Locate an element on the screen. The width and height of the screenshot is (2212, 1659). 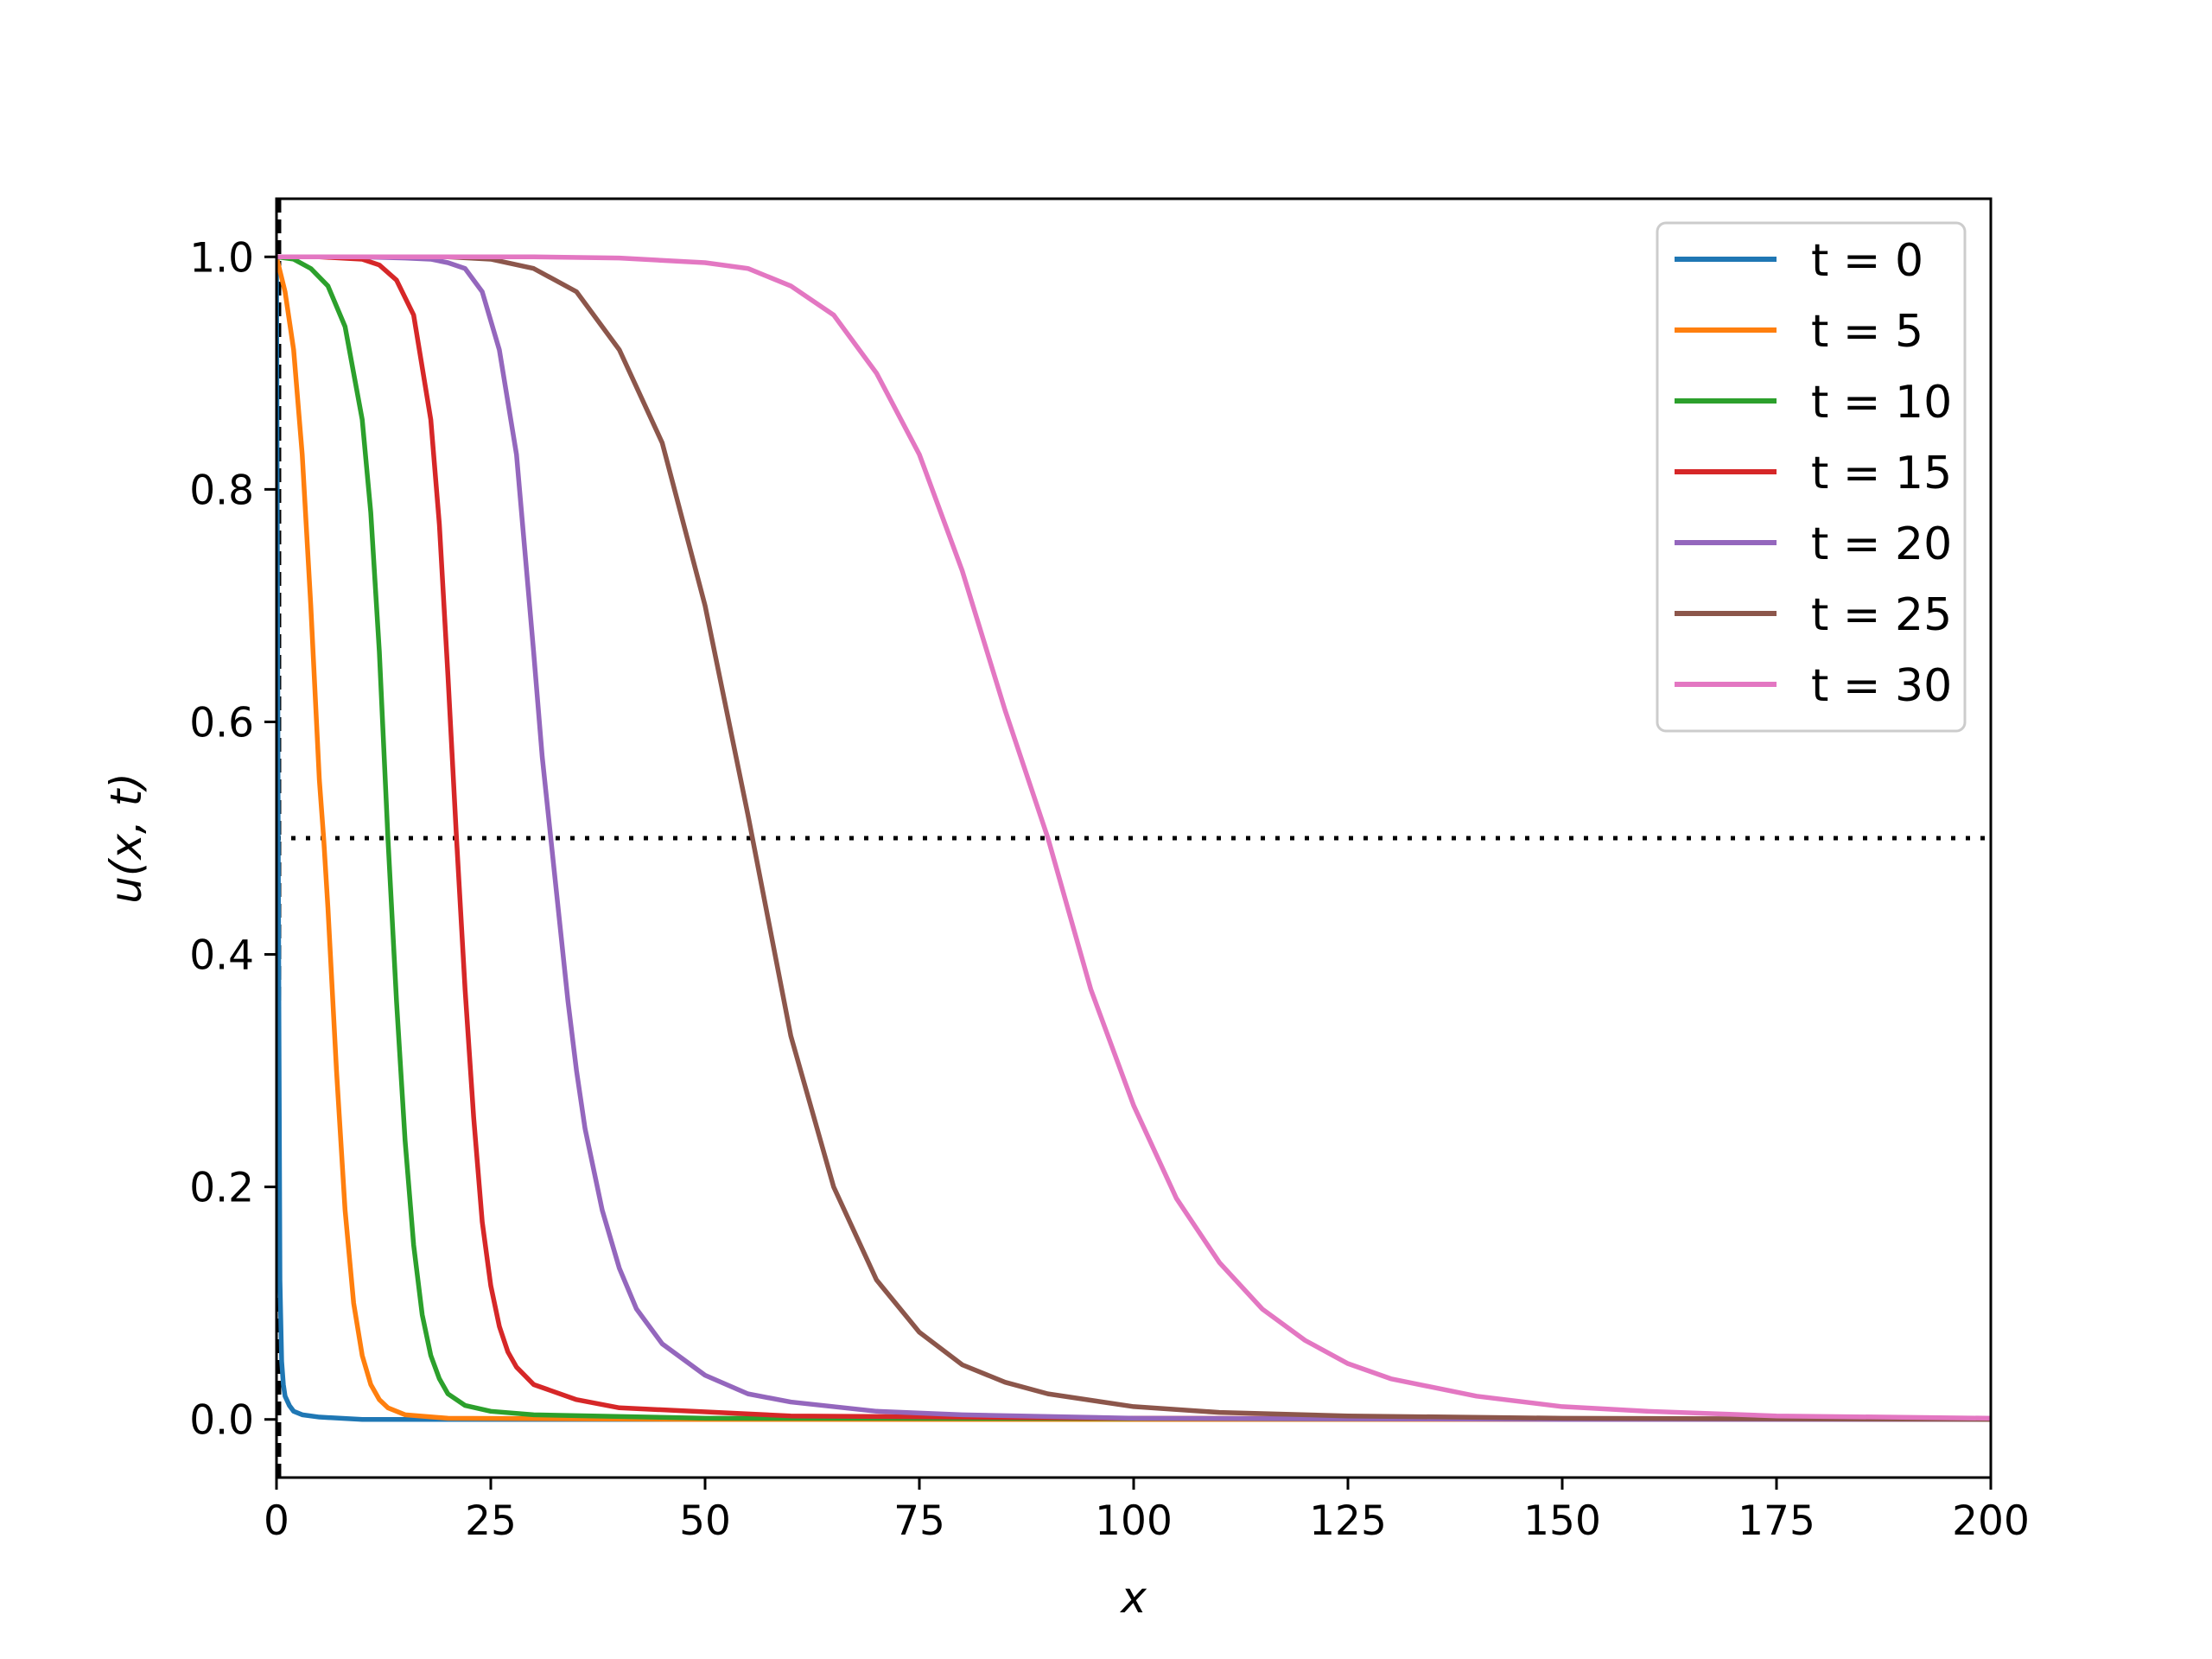
x-tick-label: 100 is located at coordinates (1134, 1521).